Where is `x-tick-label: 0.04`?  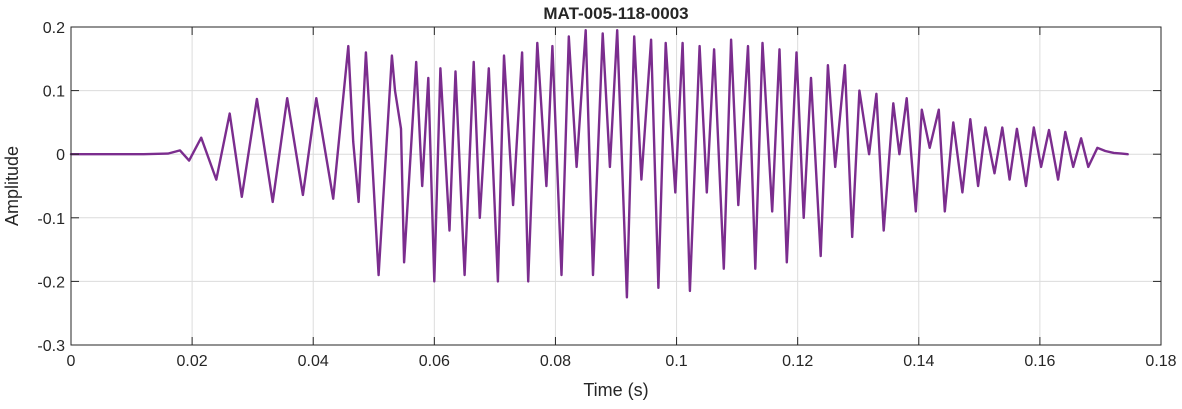 x-tick-label: 0.04 is located at coordinates (313, 361).